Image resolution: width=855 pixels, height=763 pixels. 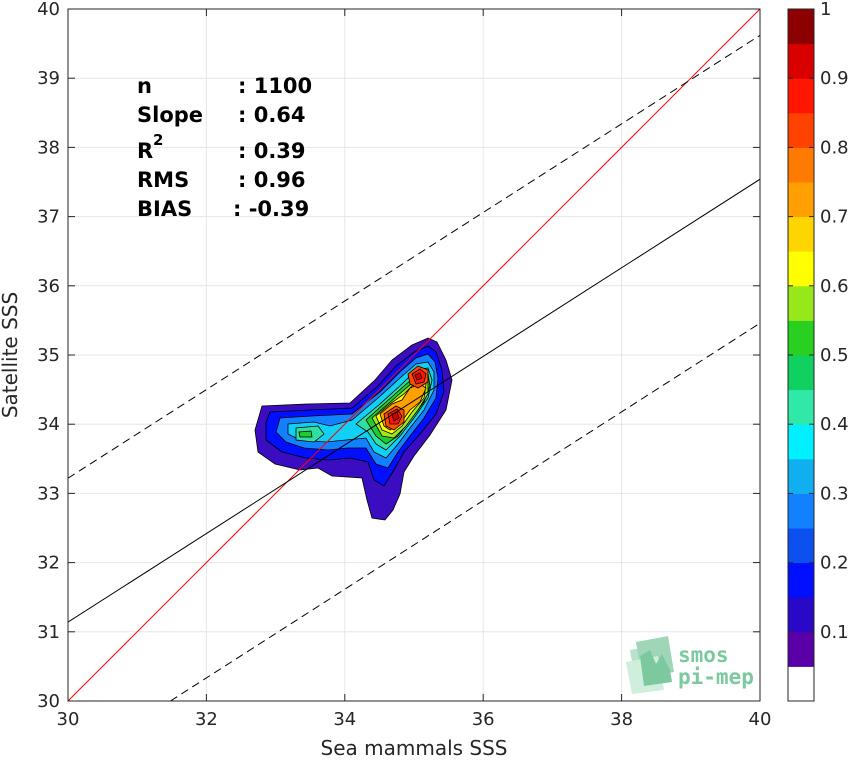 What do you see at coordinates (650, 665) in the screenshot?
I see `logo-icon` at bounding box center [650, 665].